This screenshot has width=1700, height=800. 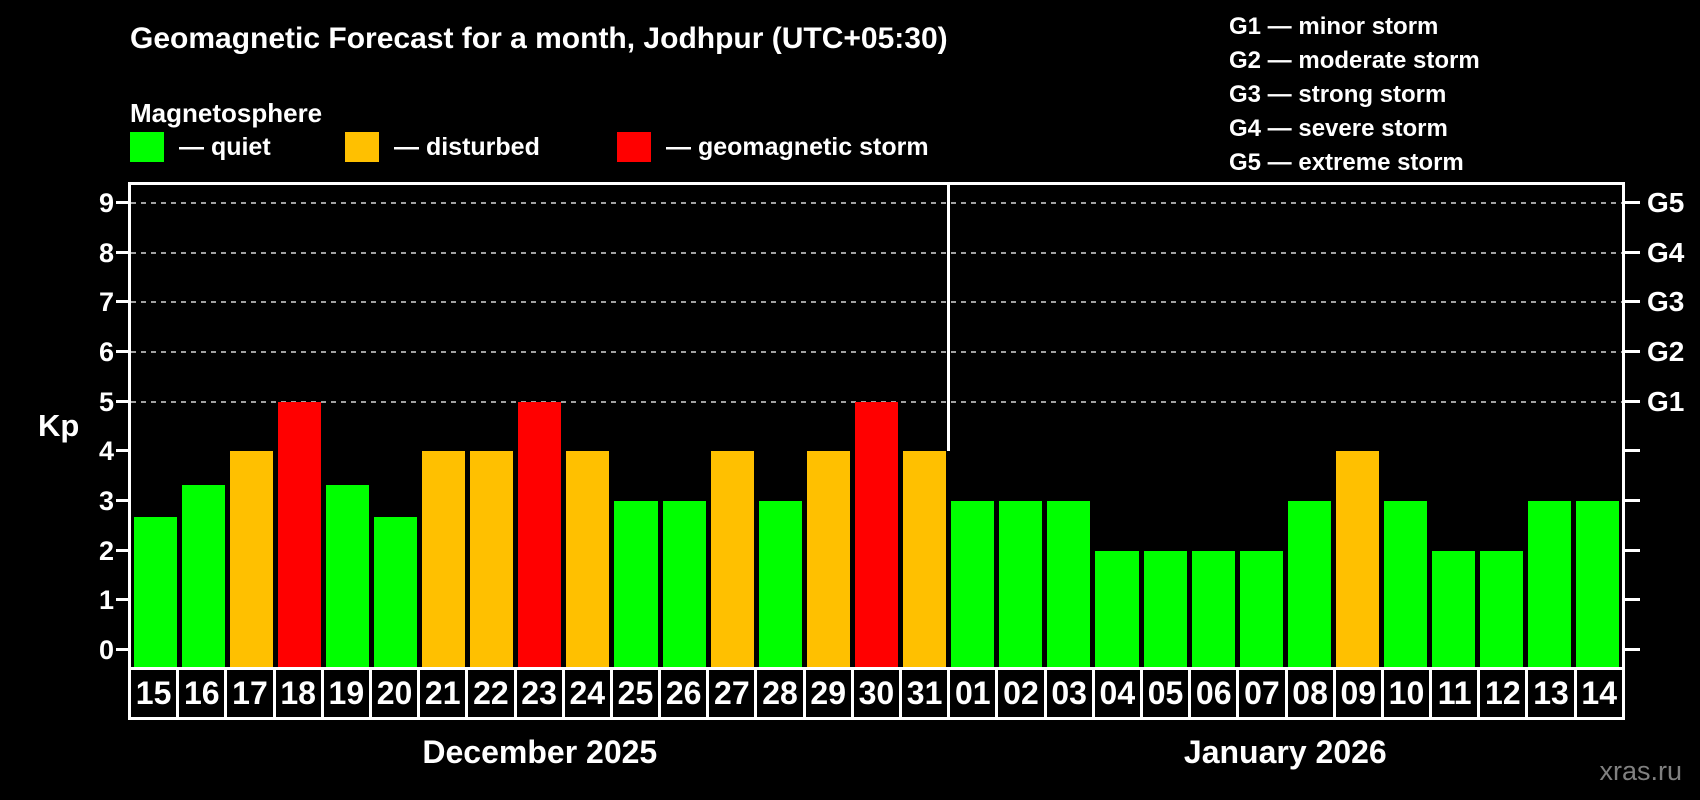 I want to click on g-scale-legend-g4: G4 — severe storm, so click(x=1338, y=128).